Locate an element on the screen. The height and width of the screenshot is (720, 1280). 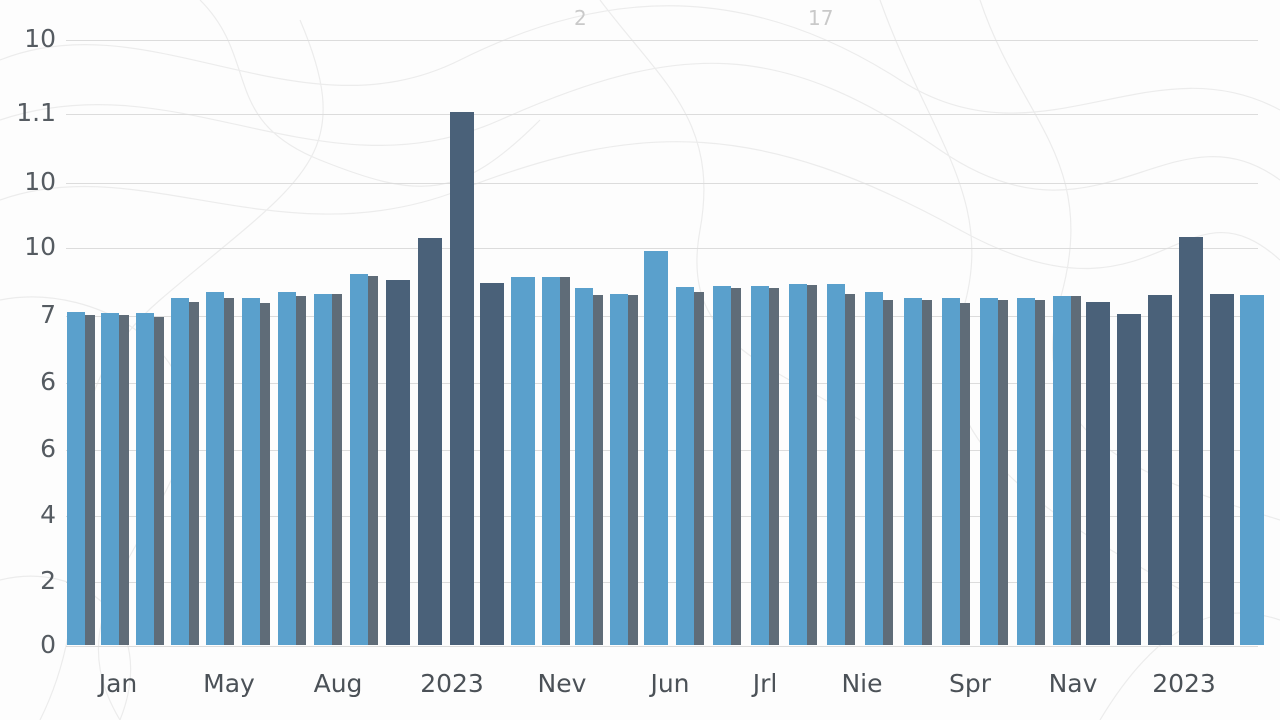
stray-label: 2 is located at coordinates (580, 18).